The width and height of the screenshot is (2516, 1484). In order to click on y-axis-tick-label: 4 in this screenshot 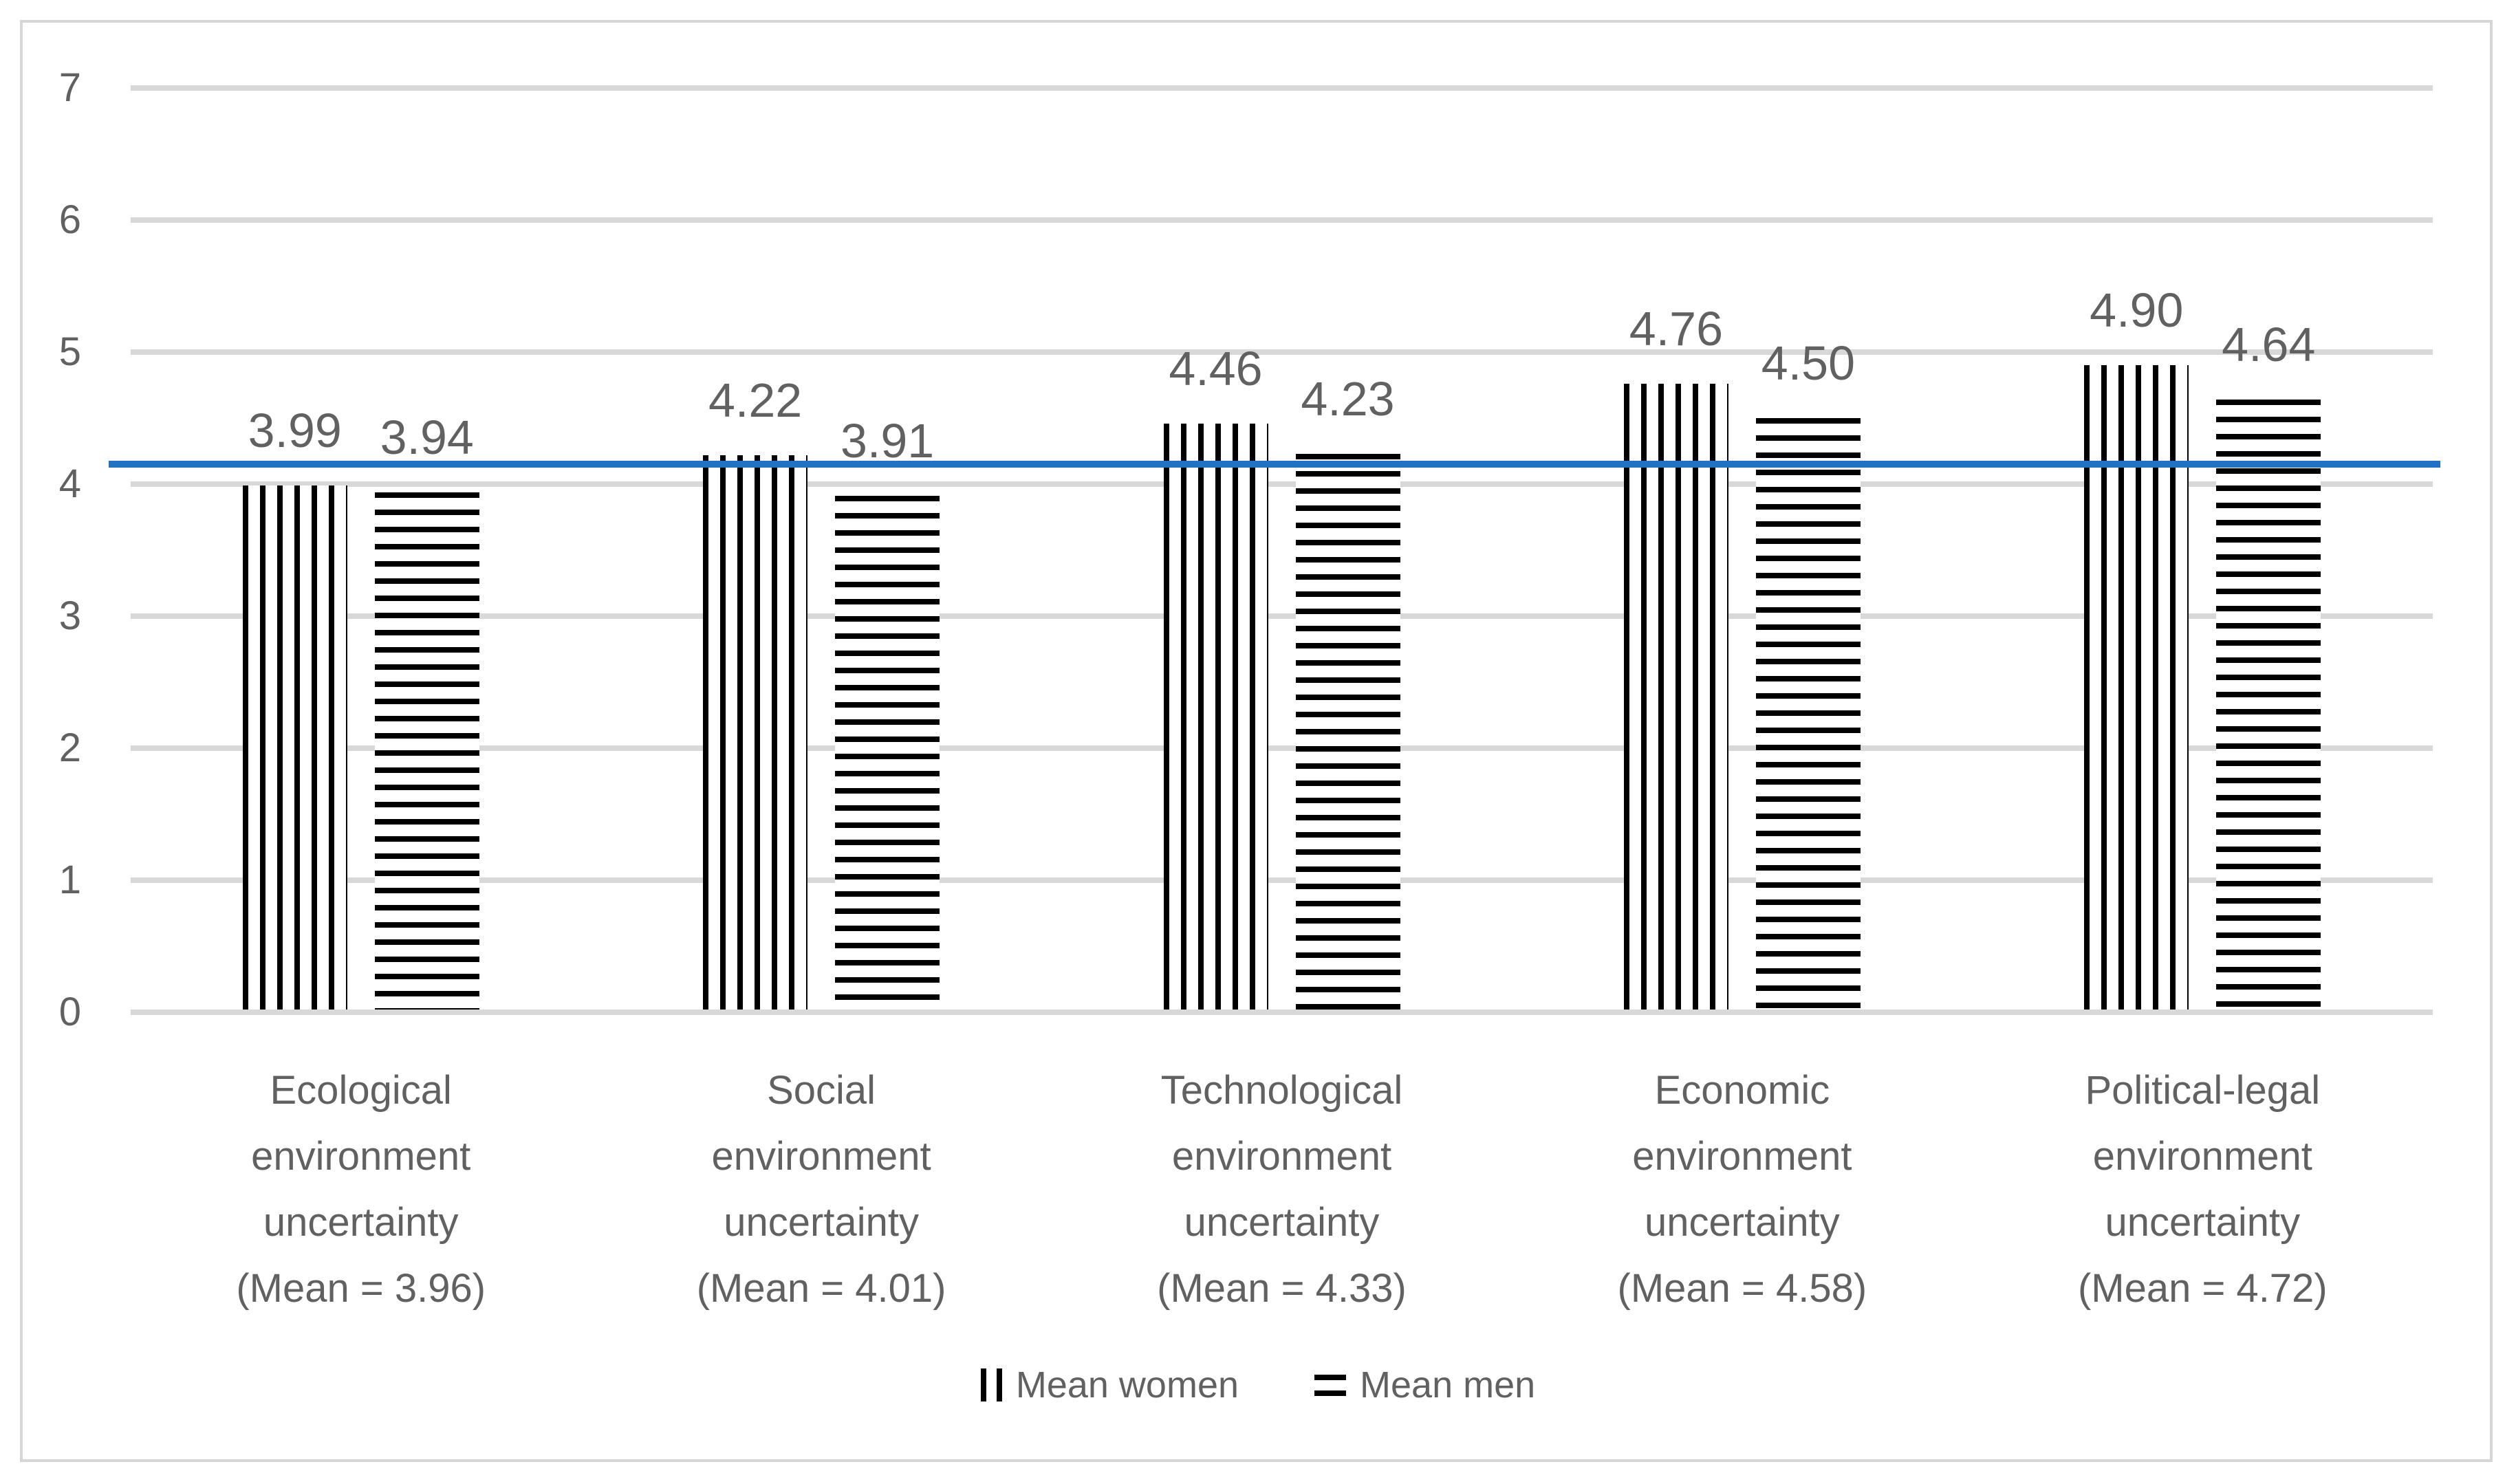, I will do `click(70, 484)`.